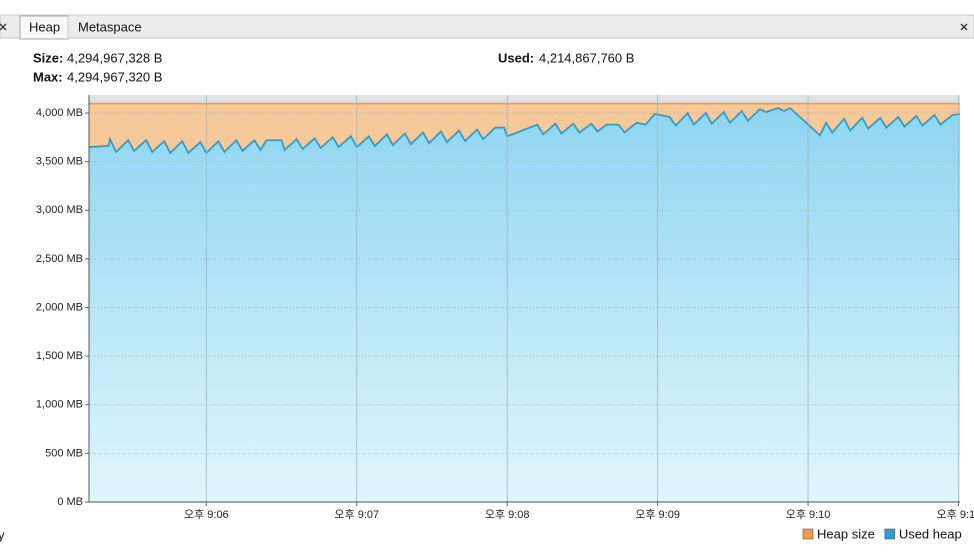 The image size is (974, 553). I want to click on x-tick-label: 오후 9:08, so click(507, 514).